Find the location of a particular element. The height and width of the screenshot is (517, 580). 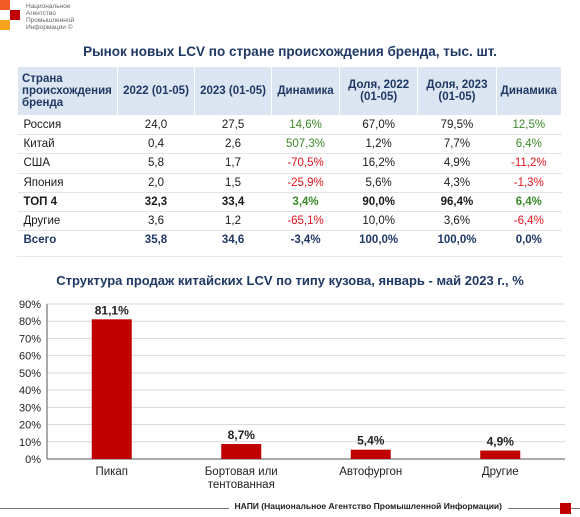

table-row: Китай 0,4 2,6 507,3% 1,2% 7,7% 6,4% is located at coordinates (289, 144).